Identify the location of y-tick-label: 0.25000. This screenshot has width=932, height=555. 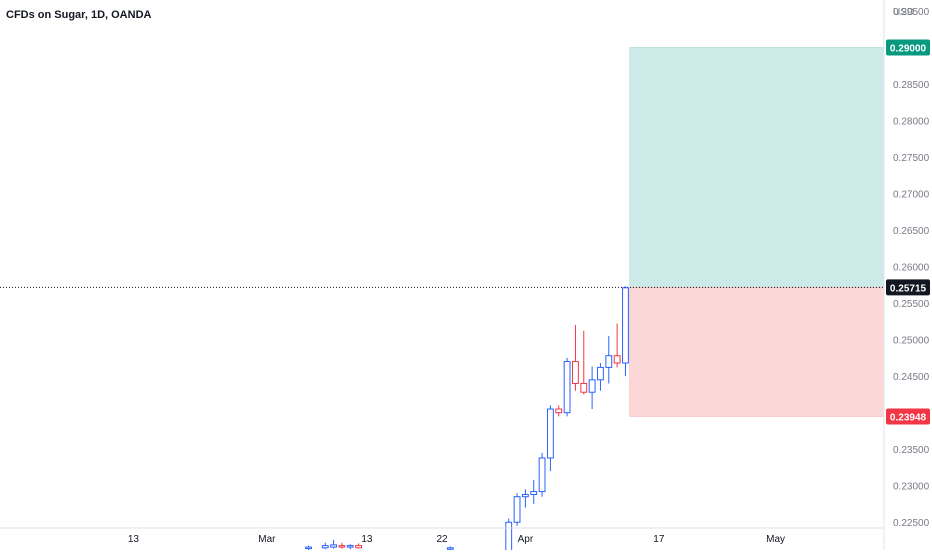
(911, 341).